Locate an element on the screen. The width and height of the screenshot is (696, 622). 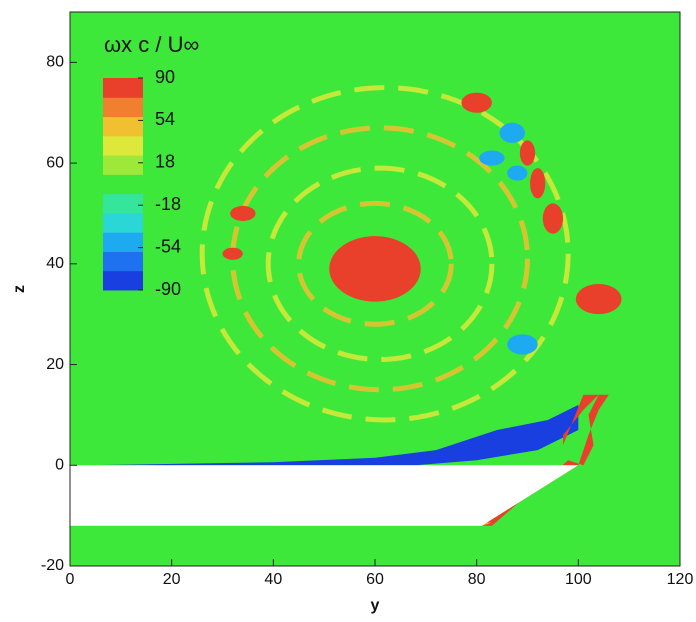
x-tick-label: 20 is located at coordinates (172, 579).